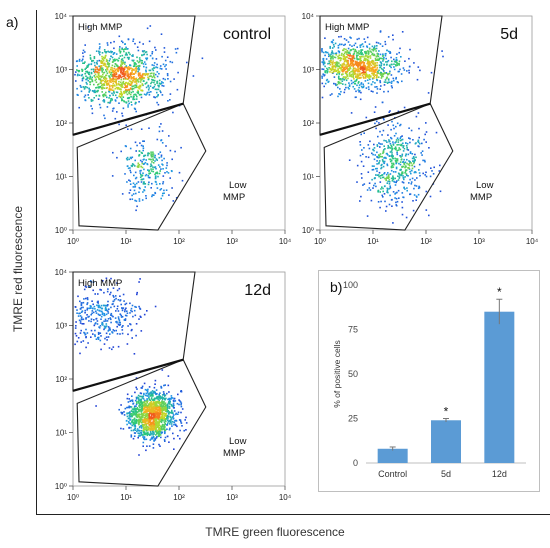  I want to click on significance-marker: *, so click(499, 292).